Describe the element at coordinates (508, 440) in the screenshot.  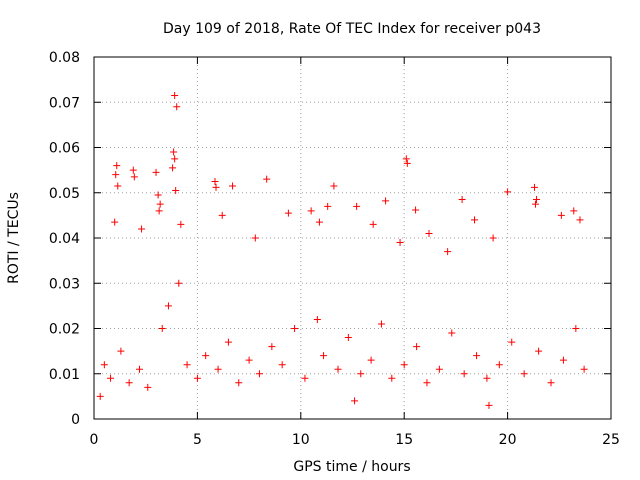
I see `x-tick-label: 20` at that location.